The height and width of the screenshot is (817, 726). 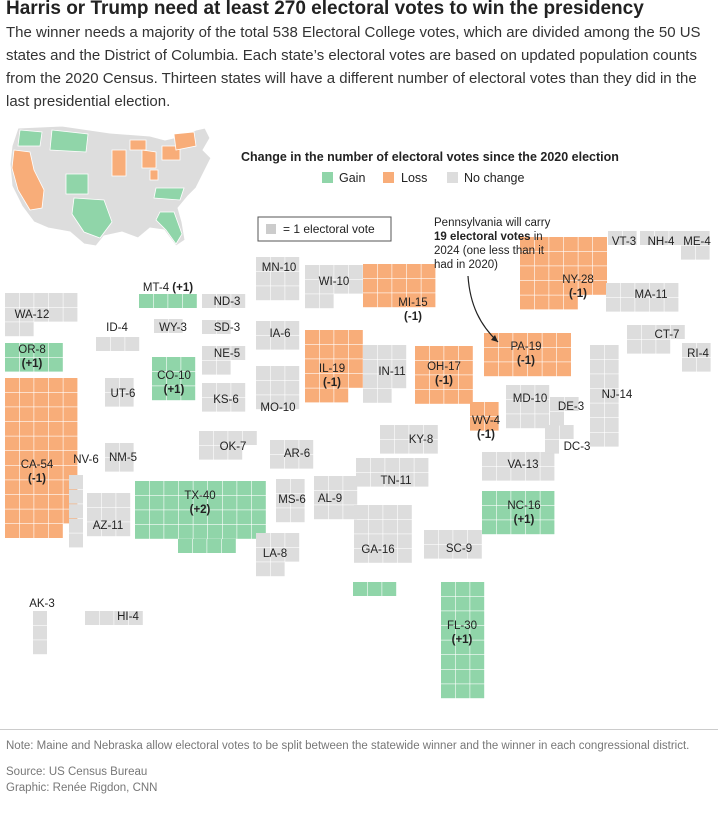 What do you see at coordinates (695, 245) in the screenshot?
I see `state-me` at bounding box center [695, 245].